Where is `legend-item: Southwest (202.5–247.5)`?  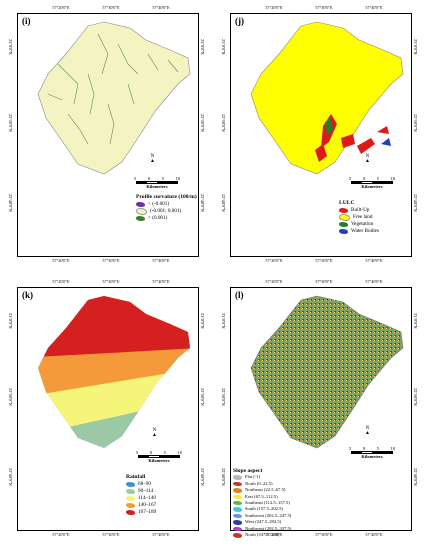
legend-item: Southwest (202.5–247.5) is located at coordinates (262, 516).